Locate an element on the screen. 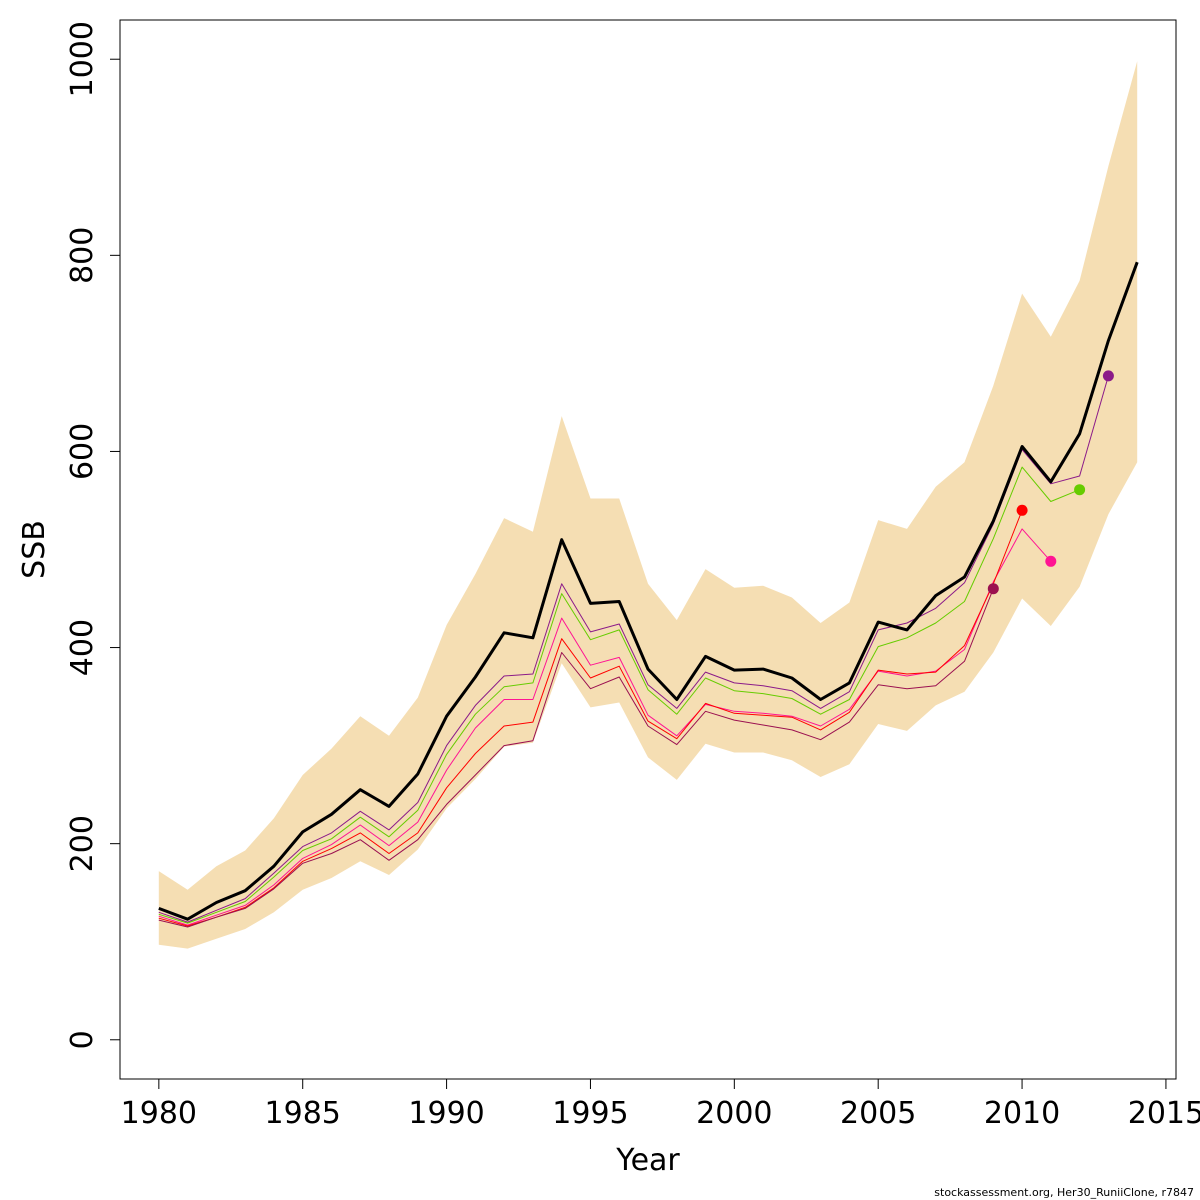 Image resolution: width=1200 pixels, height=1200 pixels. y-tick-label: 800 is located at coordinates (82, 255).